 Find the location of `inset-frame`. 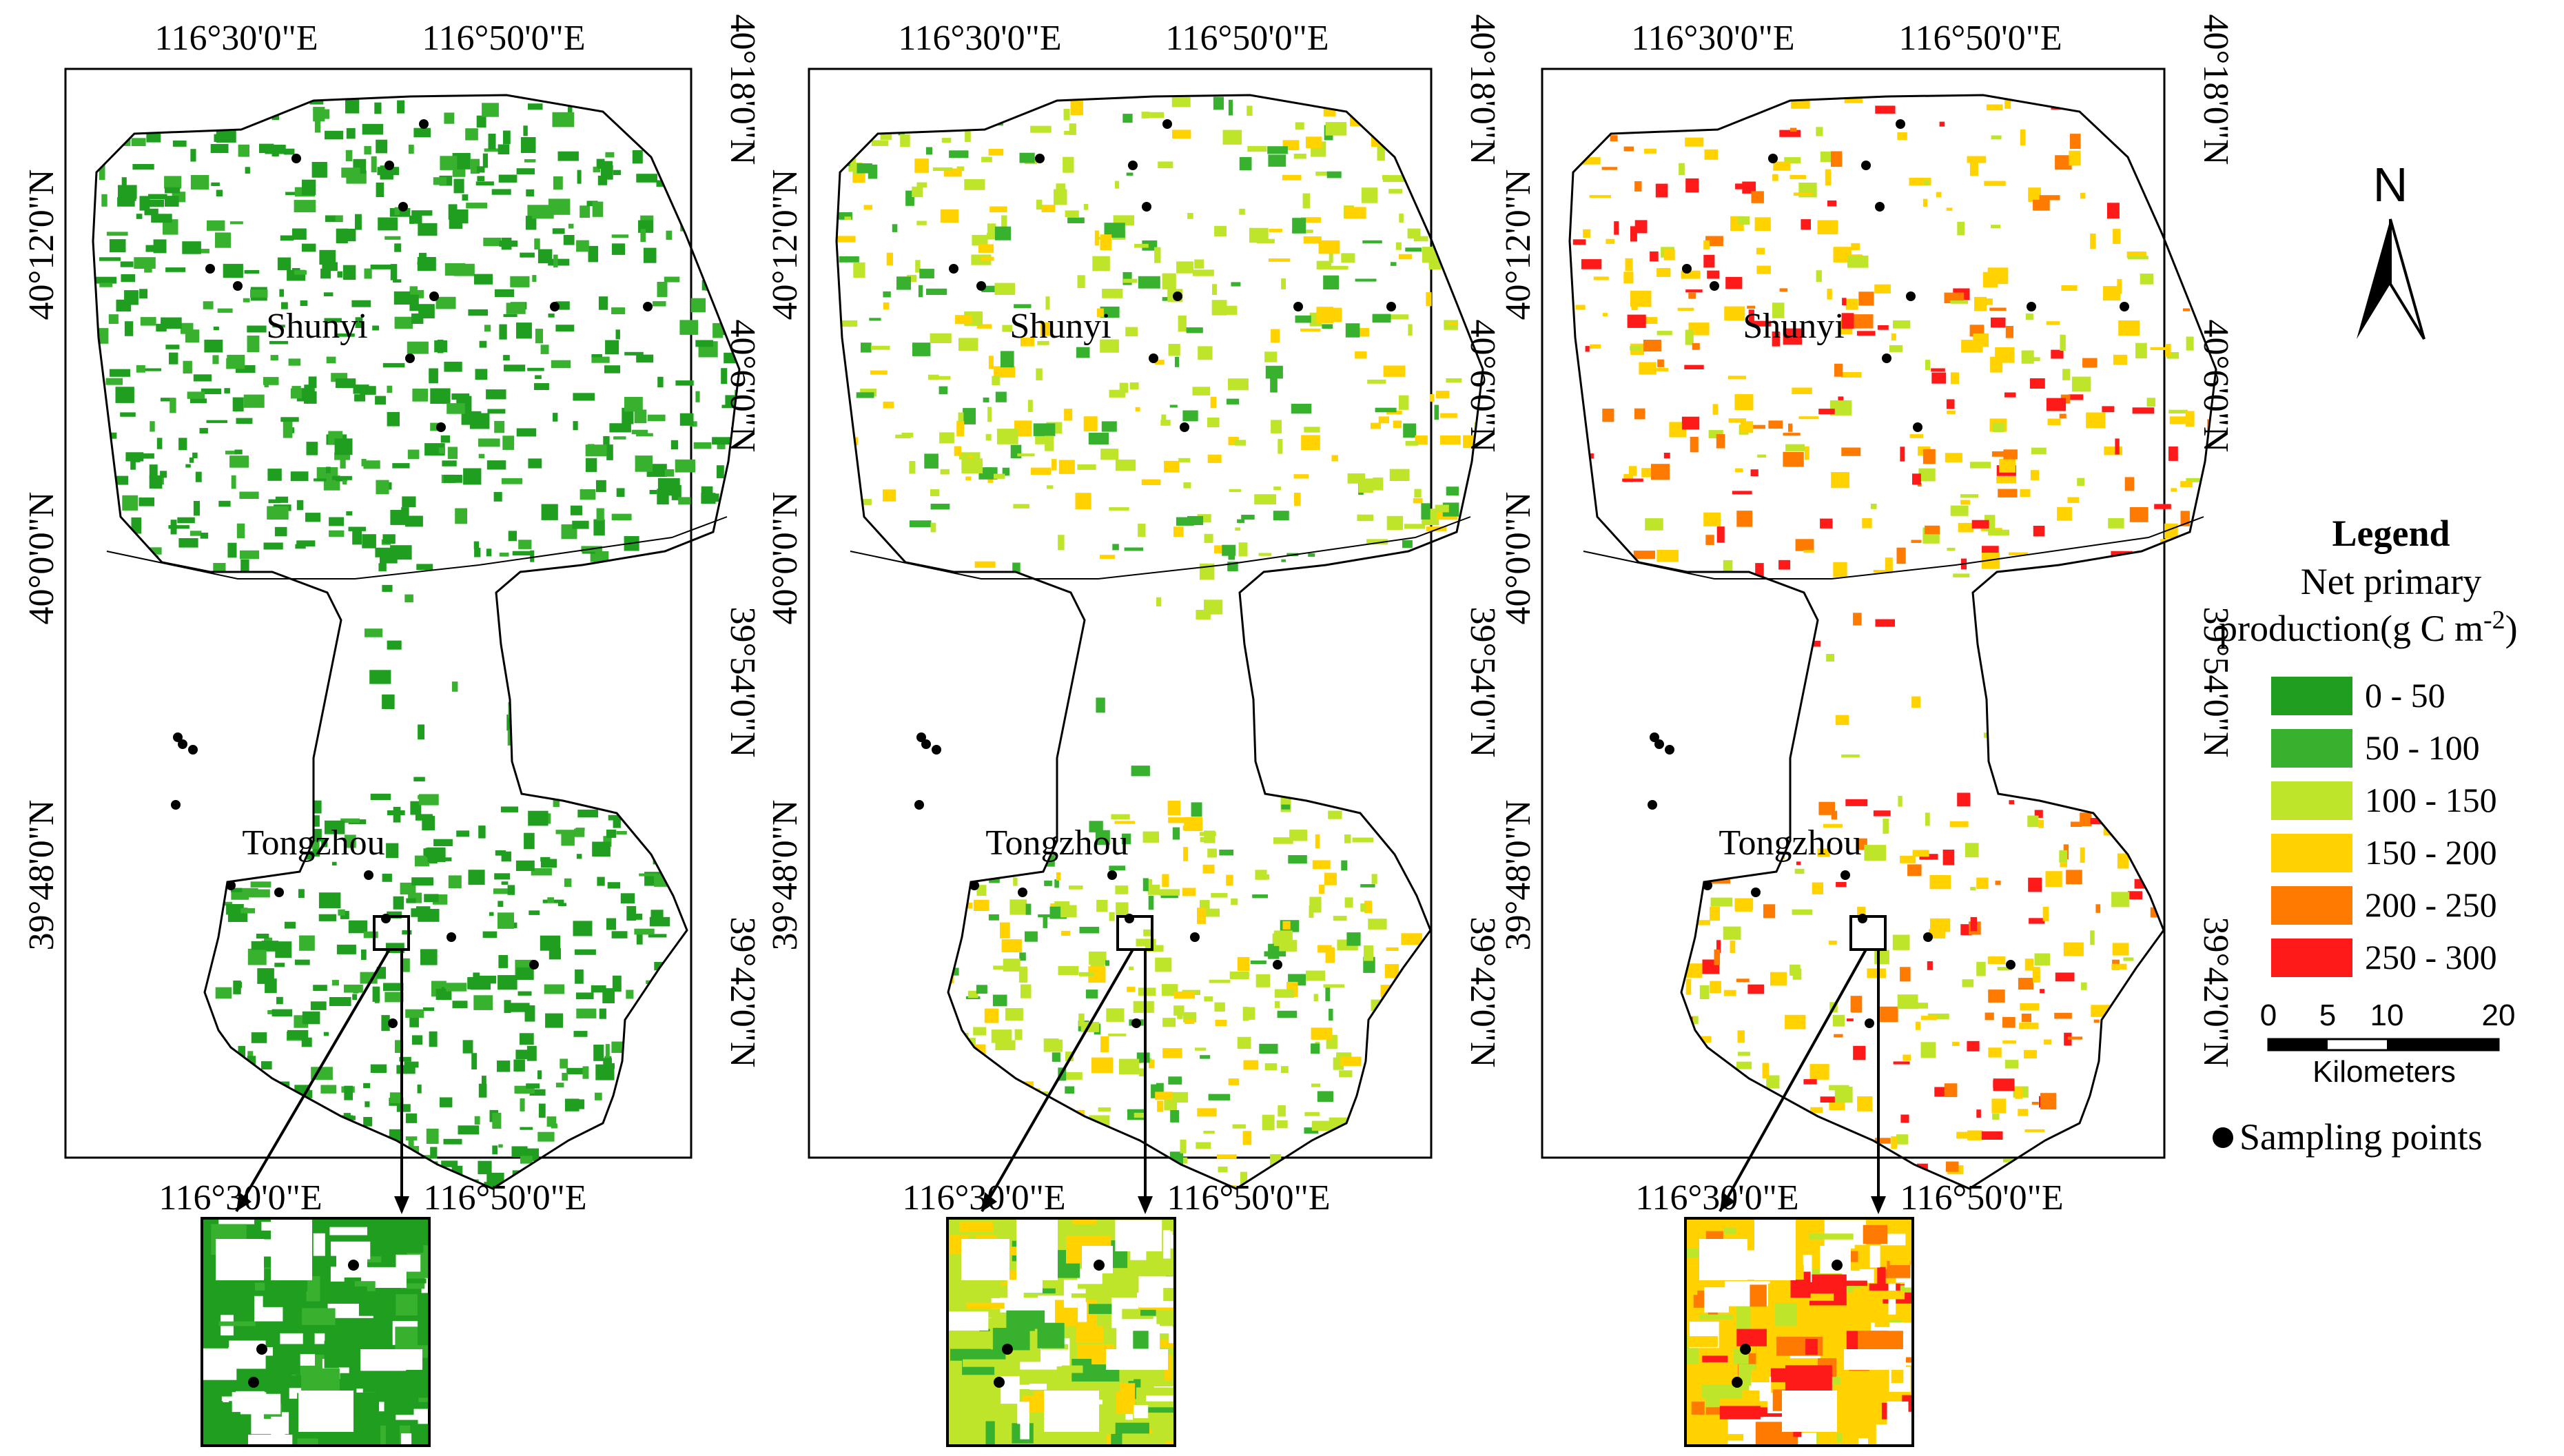

inset-frame is located at coordinates (1061, 1332).